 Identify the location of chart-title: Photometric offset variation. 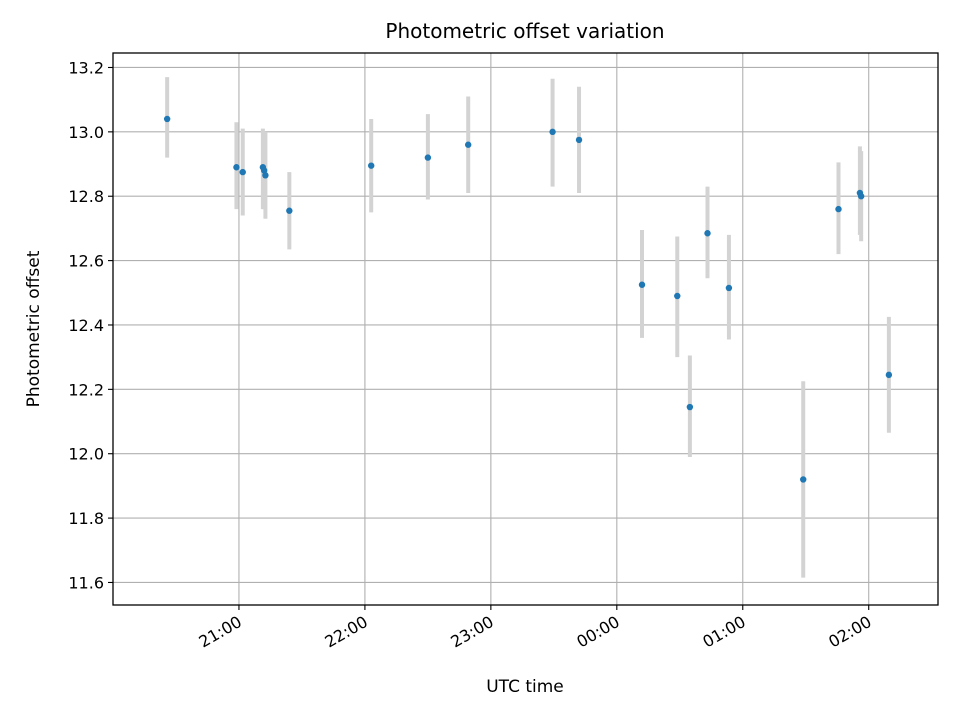
(524, 31).